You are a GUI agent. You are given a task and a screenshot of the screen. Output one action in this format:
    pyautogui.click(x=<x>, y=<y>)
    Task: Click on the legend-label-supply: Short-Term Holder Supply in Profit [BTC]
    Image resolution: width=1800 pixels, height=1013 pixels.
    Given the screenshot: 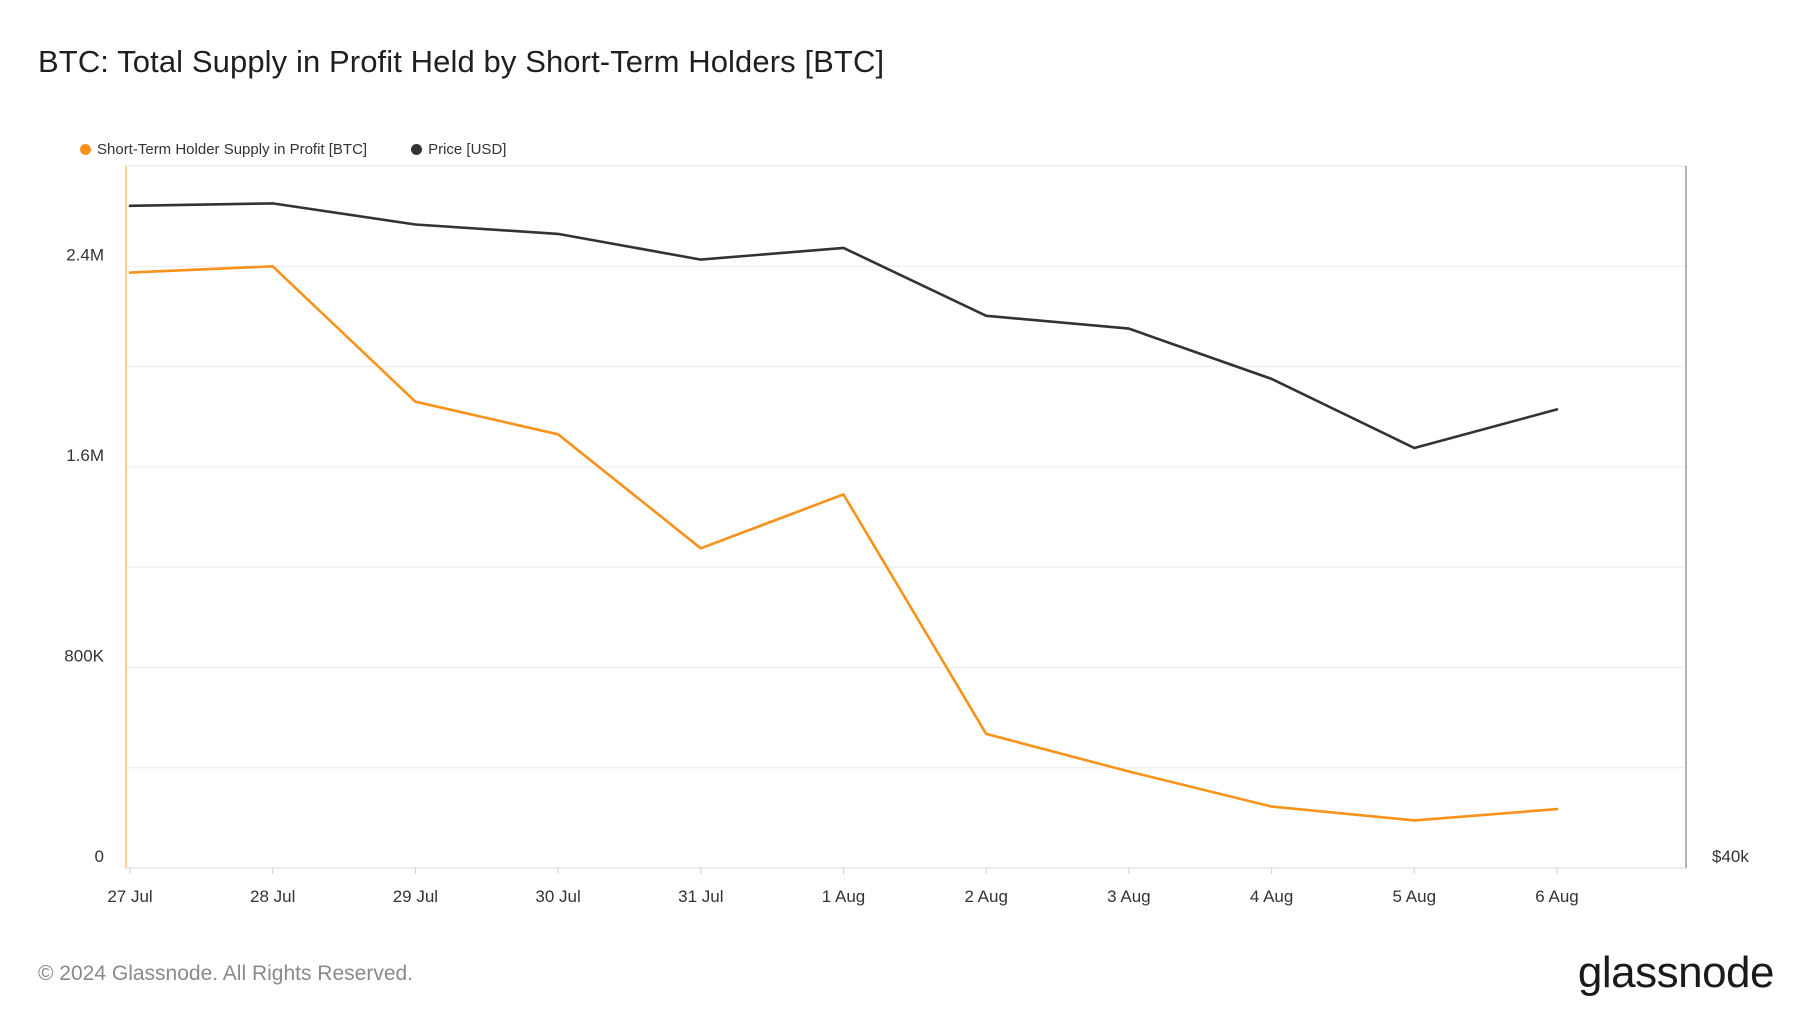 What is the action you would take?
    pyautogui.click(x=232, y=149)
    